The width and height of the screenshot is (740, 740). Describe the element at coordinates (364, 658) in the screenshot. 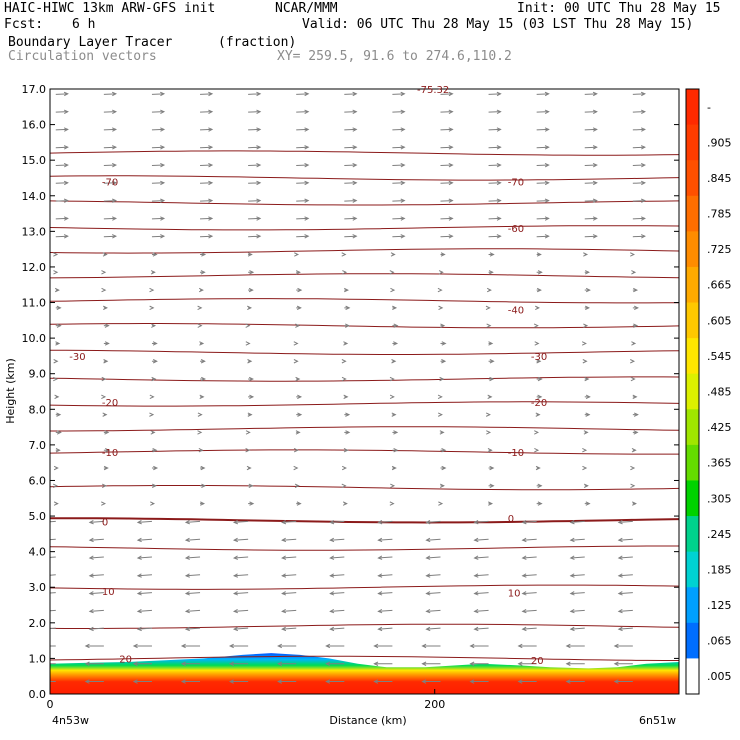

I see `isotherm-line` at that location.